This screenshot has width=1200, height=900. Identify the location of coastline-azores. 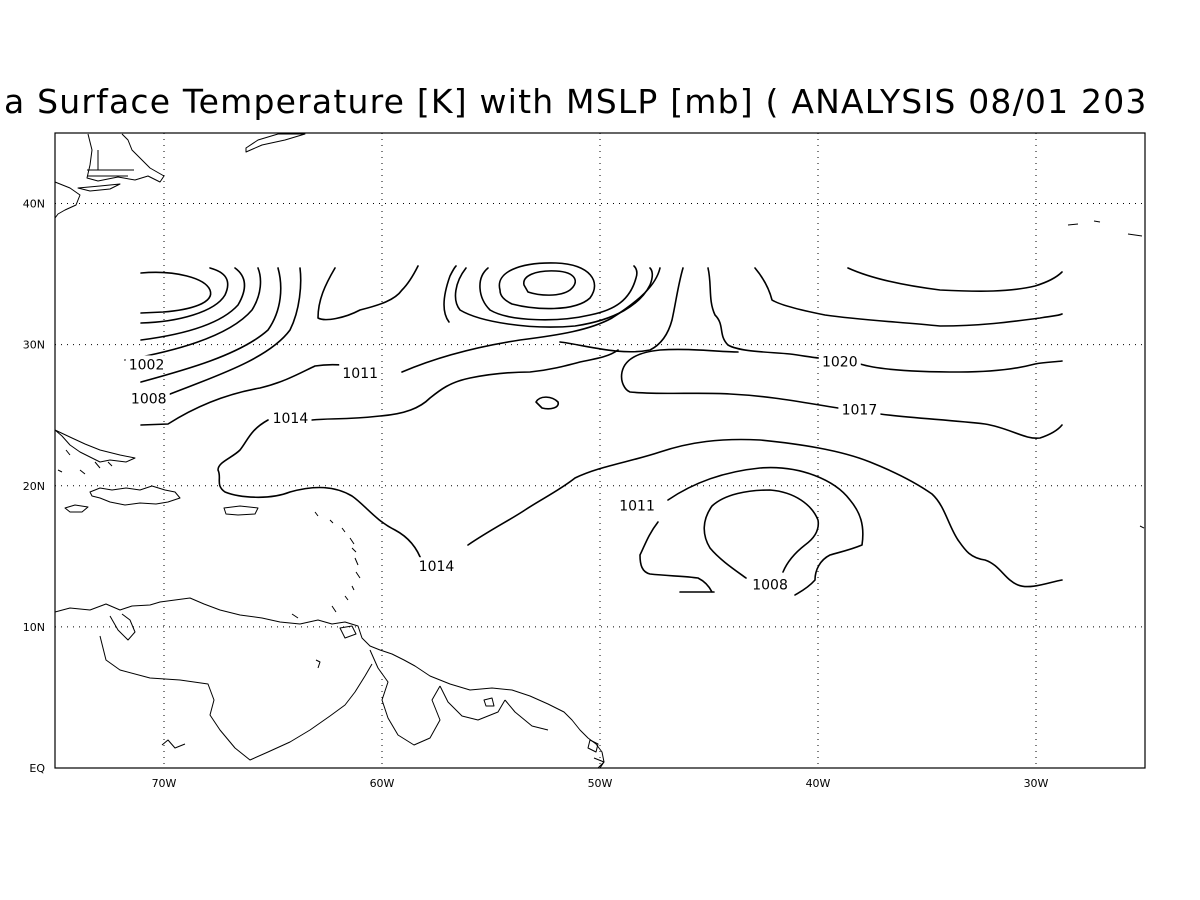
(1105, 228).